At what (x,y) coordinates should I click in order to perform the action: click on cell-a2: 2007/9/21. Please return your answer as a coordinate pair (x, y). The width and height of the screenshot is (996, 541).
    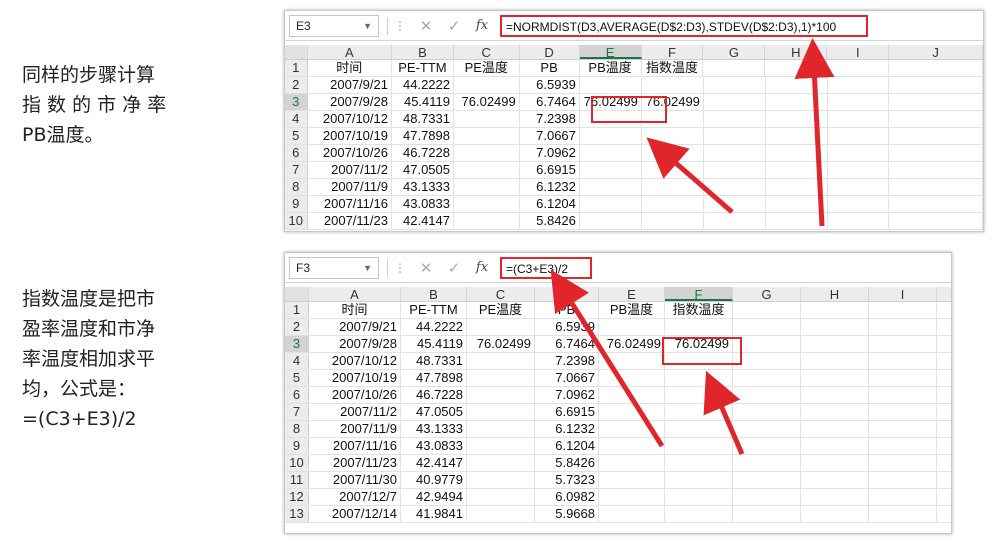
    Looking at the image, I should click on (350, 85).